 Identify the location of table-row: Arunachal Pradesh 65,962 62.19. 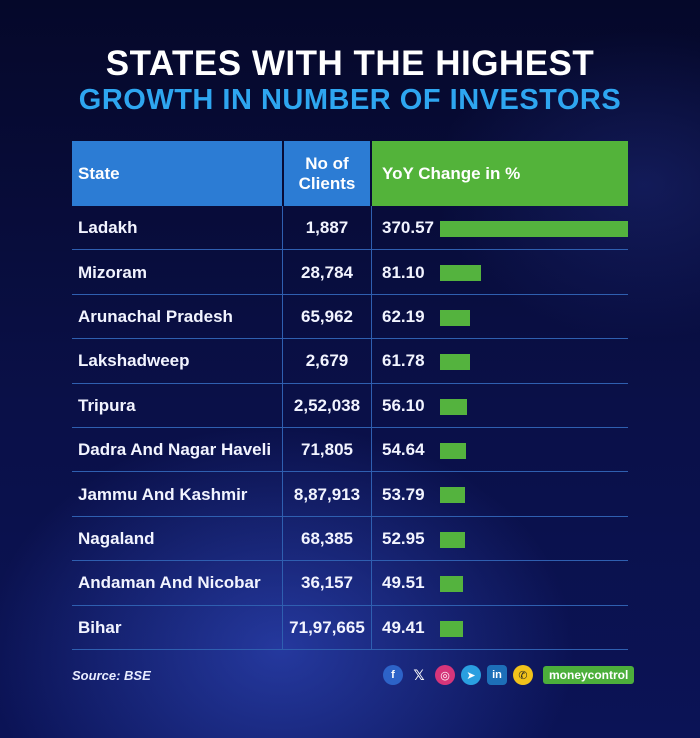
(350, 317).